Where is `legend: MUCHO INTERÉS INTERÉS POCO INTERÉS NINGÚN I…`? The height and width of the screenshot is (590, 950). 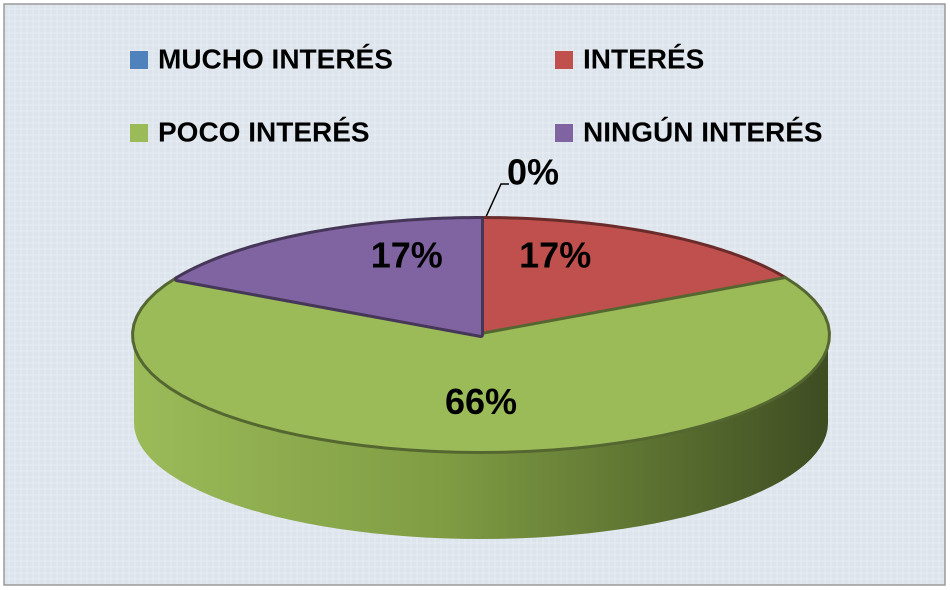
legend: MUCHO INTERÉS INTERÉS POCO INTERÉS NINGÚN I… is located at coordinates (476, 95).